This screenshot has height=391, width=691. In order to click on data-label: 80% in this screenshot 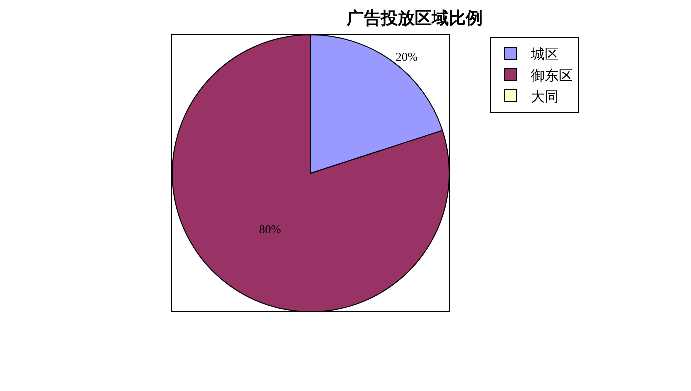, I will do `click(270, 229)`.